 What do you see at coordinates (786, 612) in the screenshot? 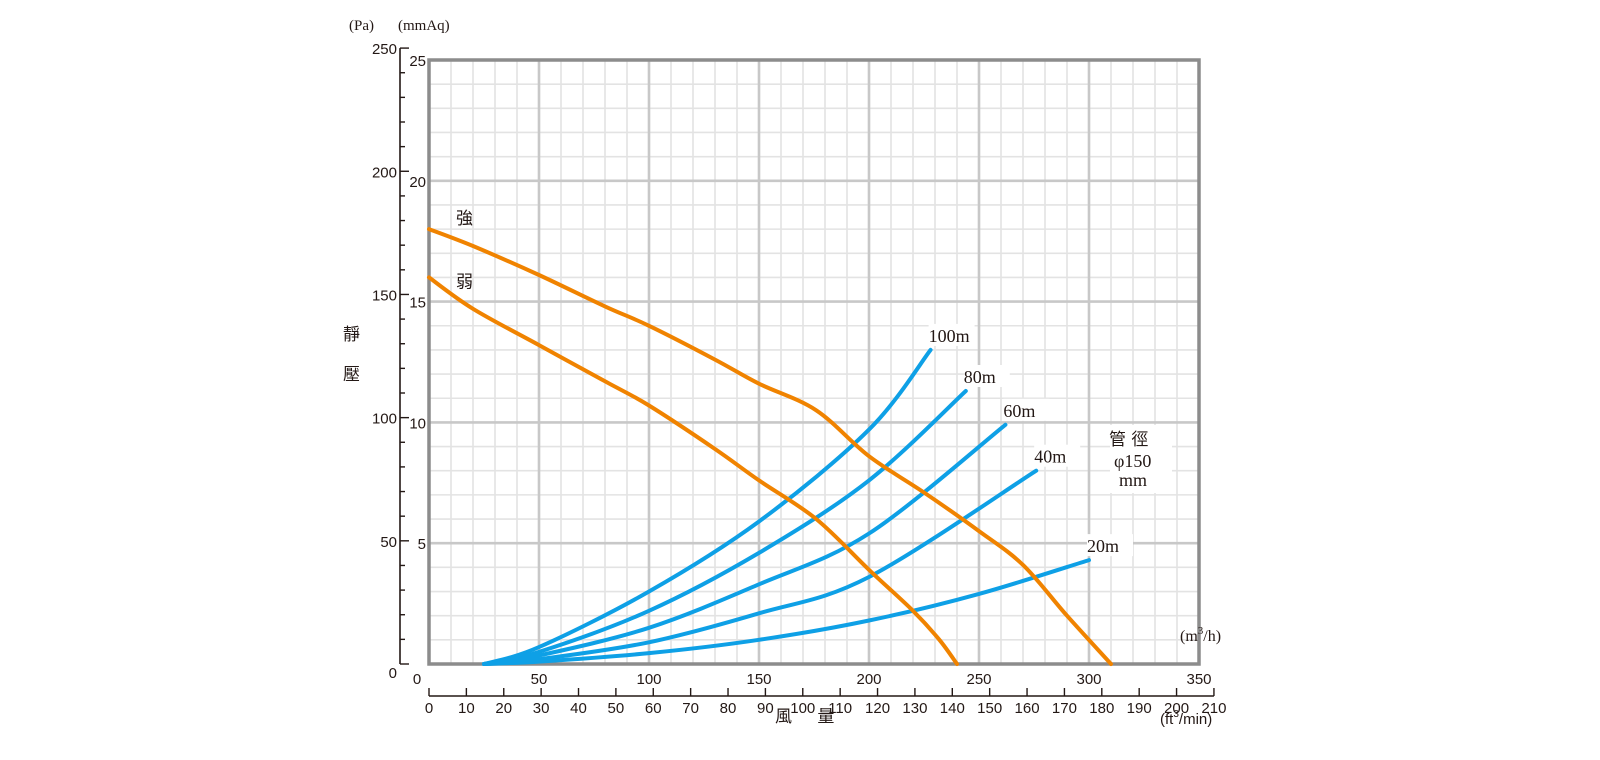
I see `series-line-20m` at bounding box center [786, 612].